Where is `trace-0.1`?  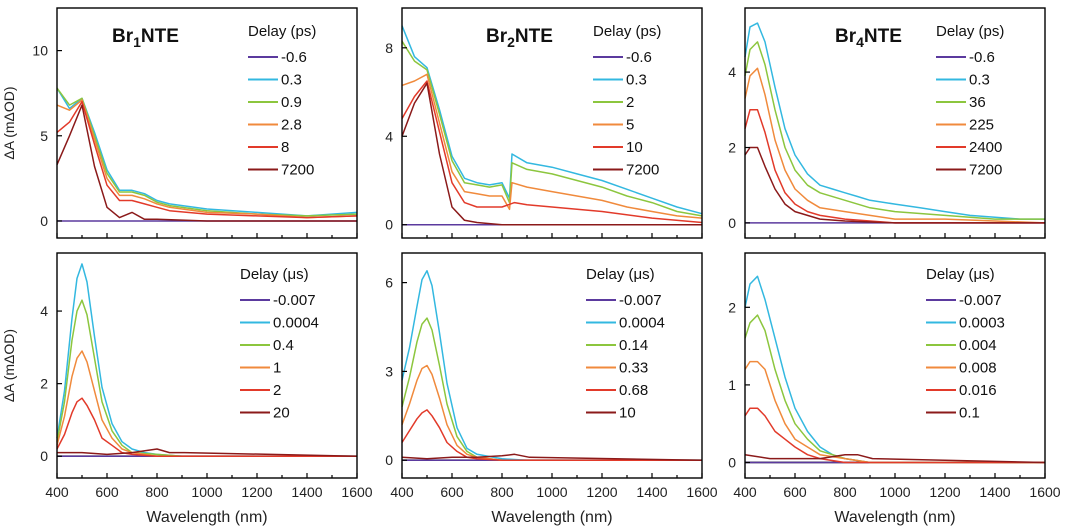
trace-0.1 is located at coordinates (895, 458).